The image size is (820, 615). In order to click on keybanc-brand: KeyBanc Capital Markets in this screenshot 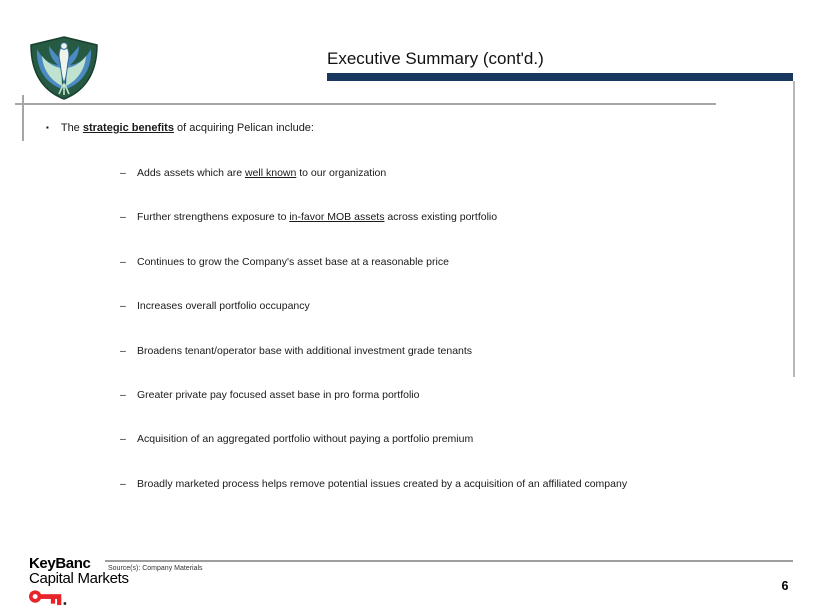, I will do `click(79, 571)`.